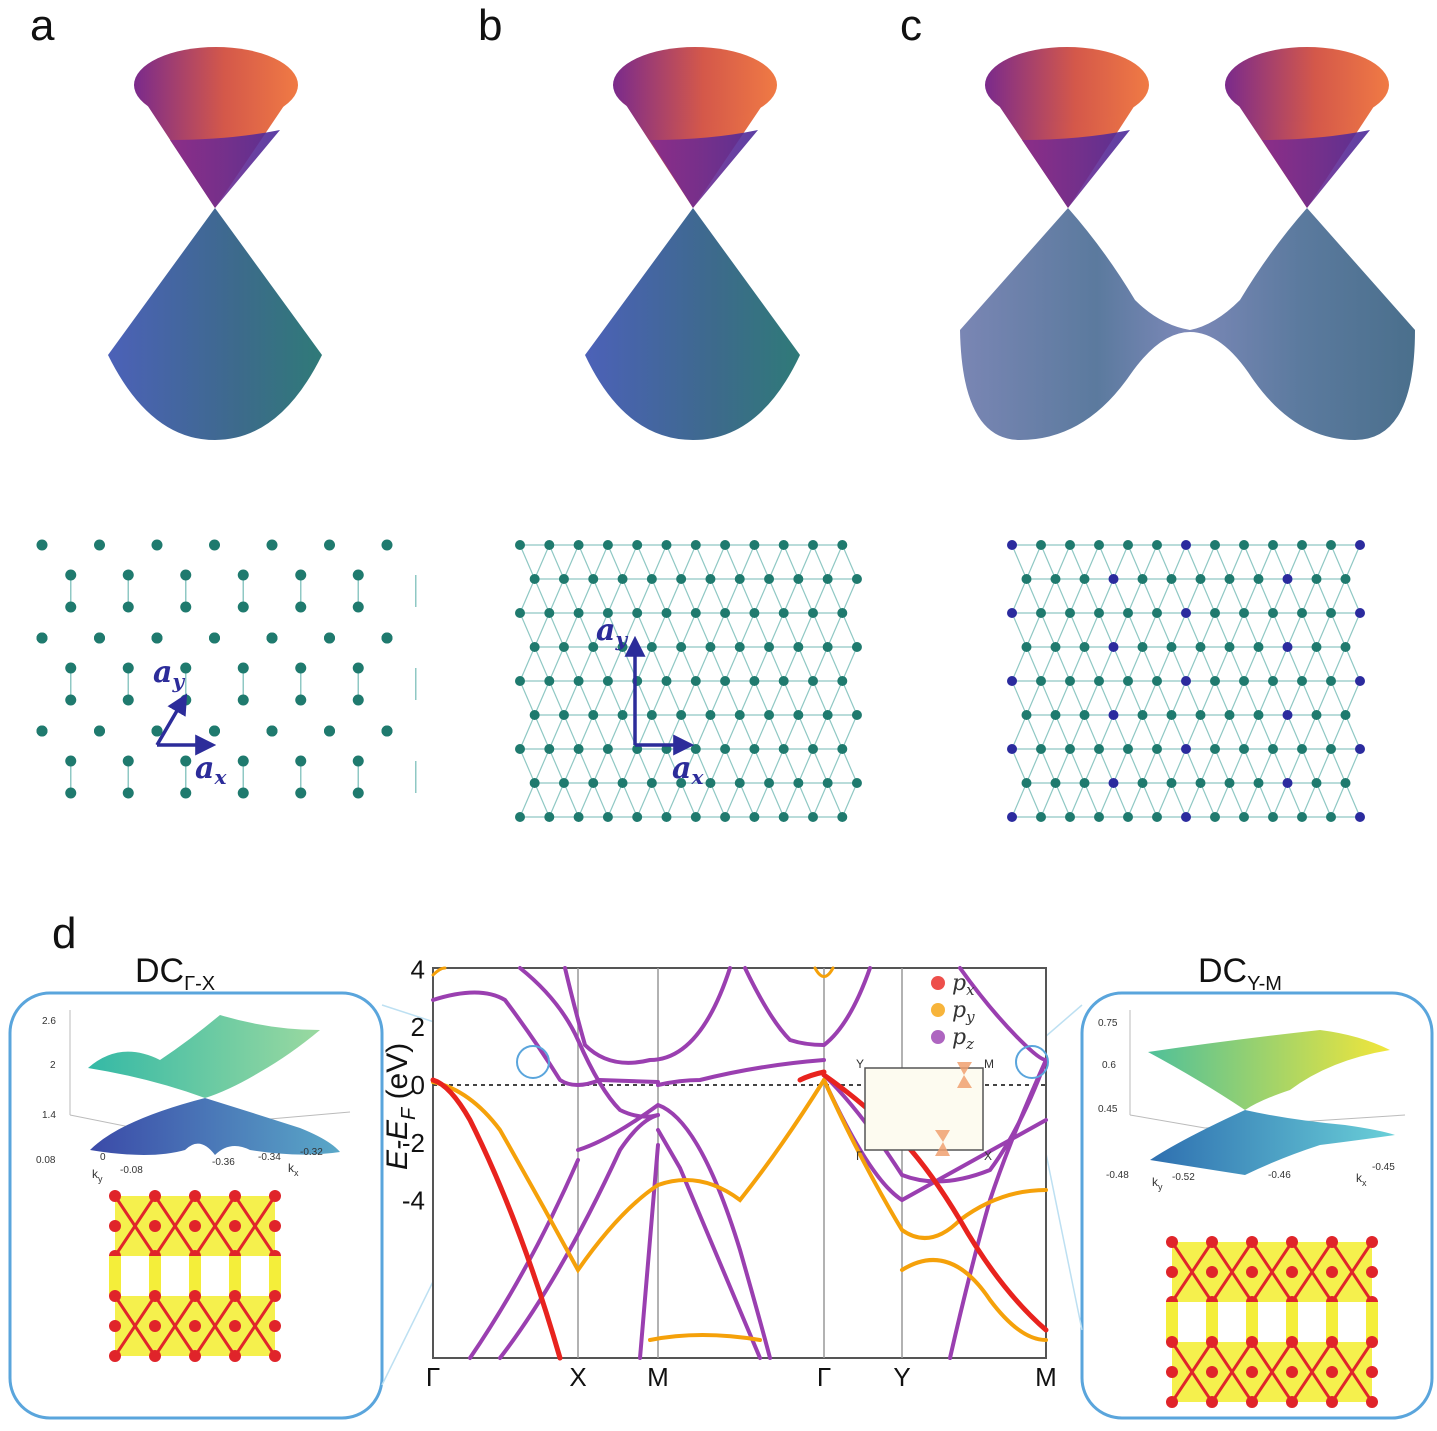 This screenshot has height=1431, width=1437. What do you see at coordinates (175, 973) in the screenshot?
I see `svg-text: DCΓ-X` at bounding box center [175, 973].